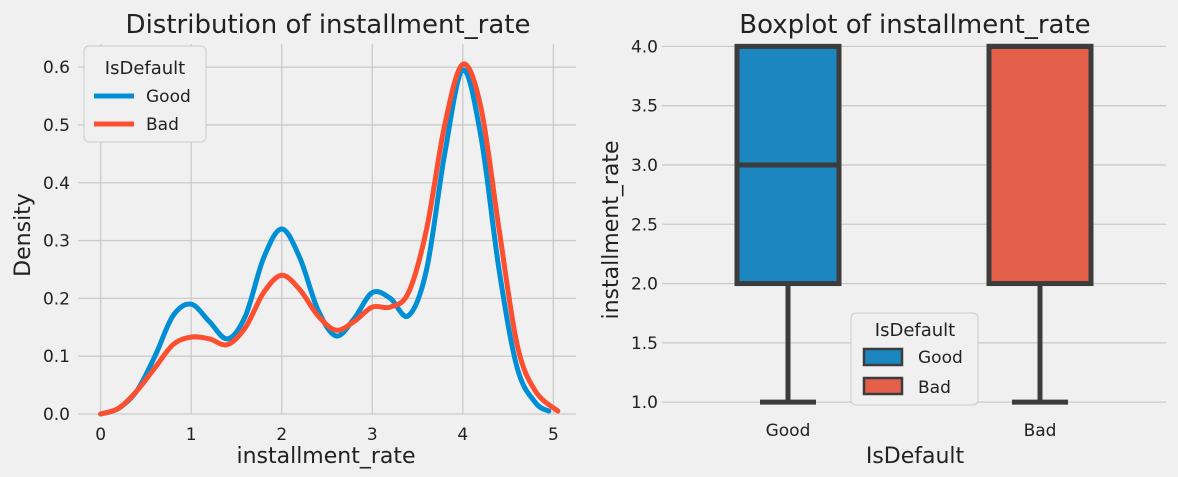 The height and width of the screenshot is (477, 1178). What do you see at coordinates (56, 184) in the screenshot?
I see `kde-ytick-label: 0.4` at bounding box center [56, 184].